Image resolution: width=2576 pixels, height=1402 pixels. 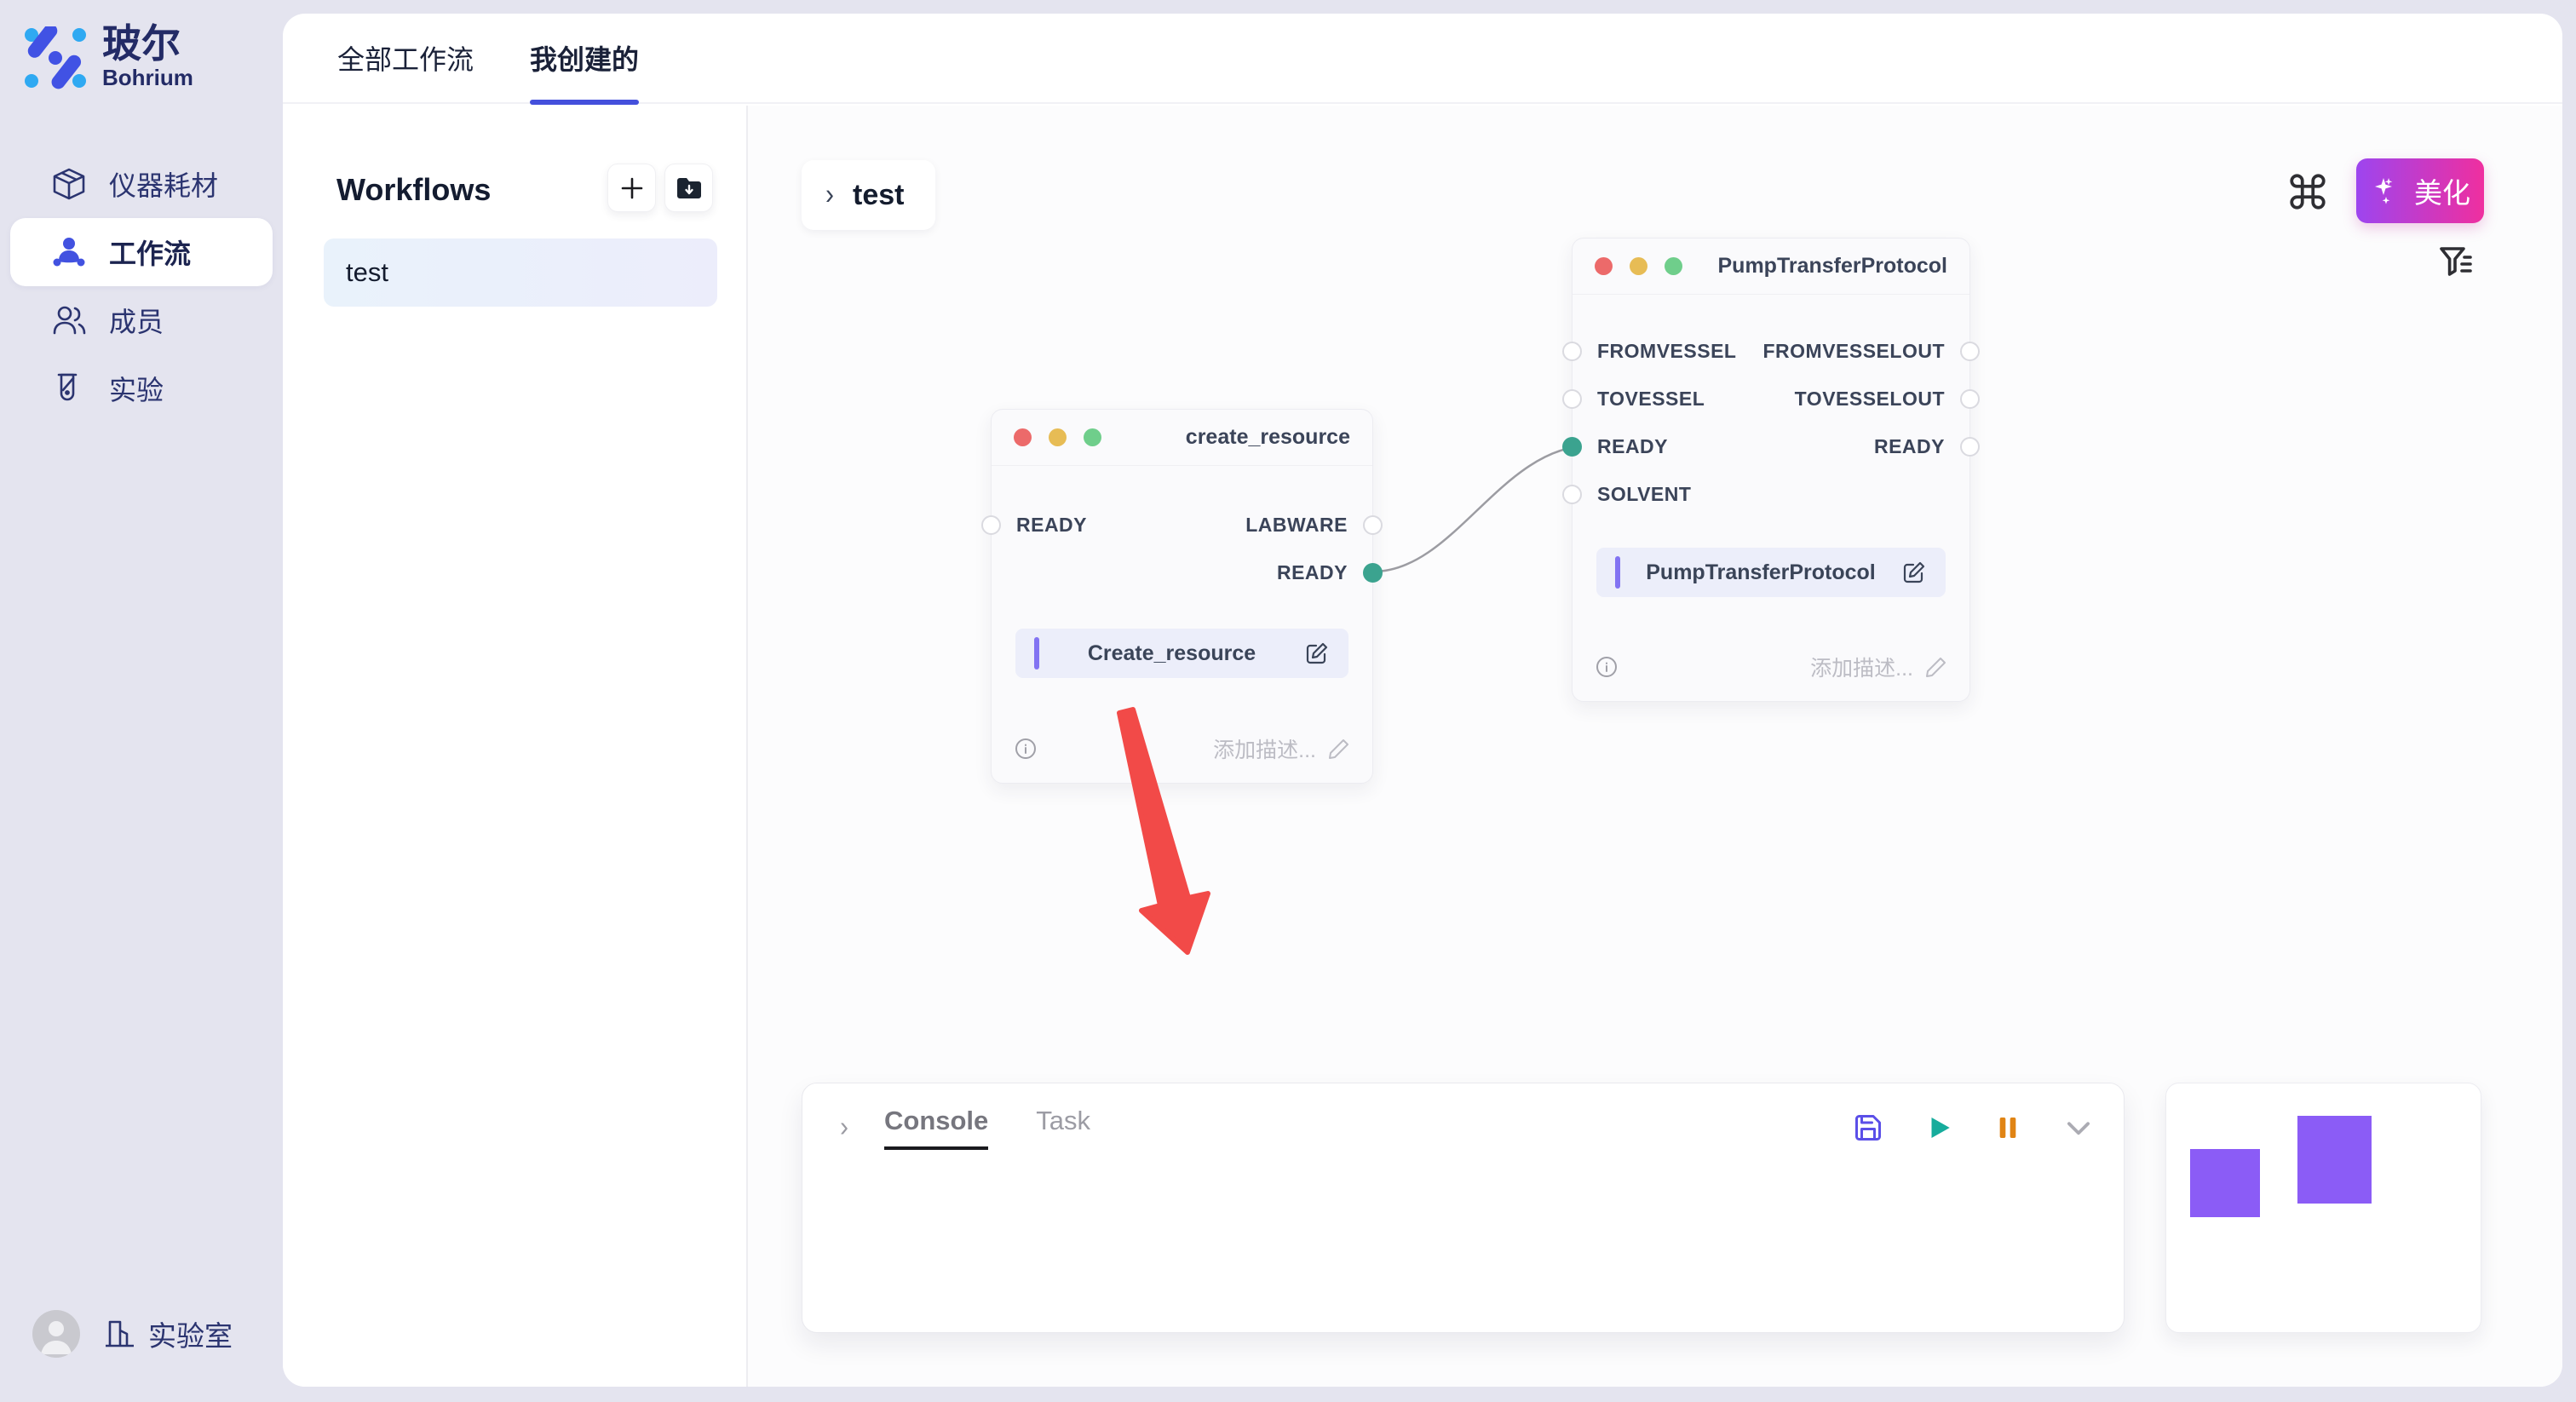 I want to click on accent-bar, so click(x=1036, y=653).